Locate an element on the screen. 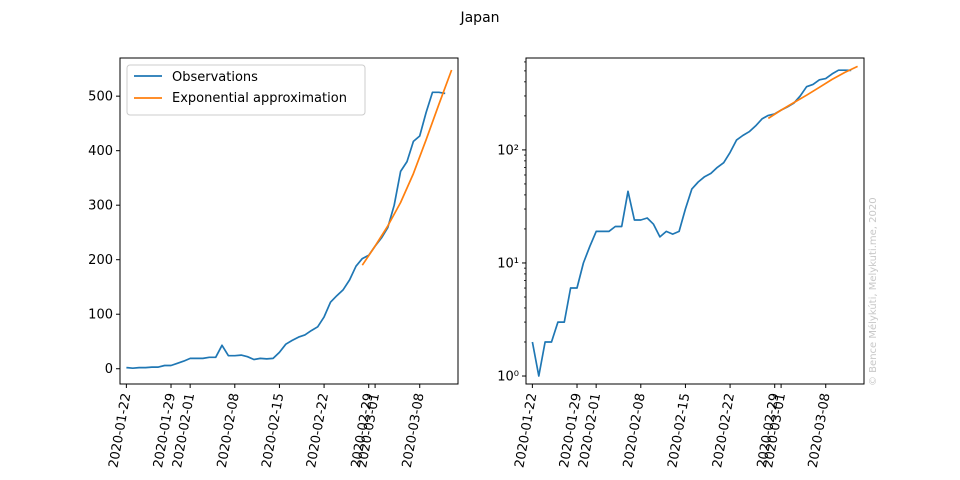 This screenshot has height=480, width=960. right-xtick-label: 2020-02-22 is located at coordinates (724, 430).